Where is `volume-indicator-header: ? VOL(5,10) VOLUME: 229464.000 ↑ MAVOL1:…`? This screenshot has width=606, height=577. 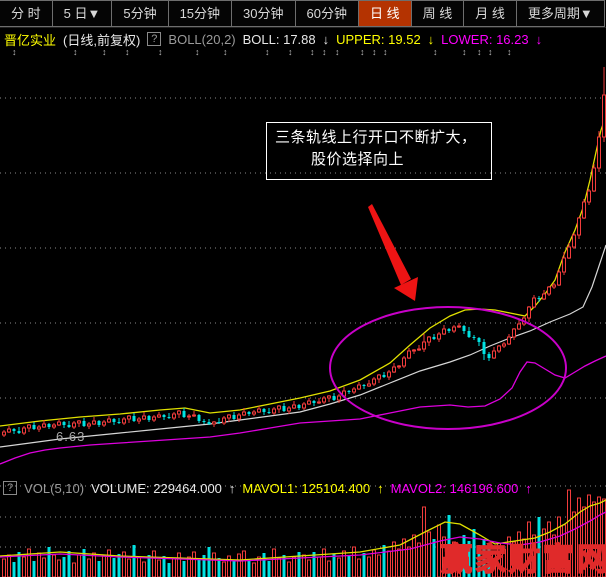
volume-indicator-header: ? VOL(5,10) VOLUME: 229464.000 ↑ MAVOL1:… is located at coordinates (304, 488).